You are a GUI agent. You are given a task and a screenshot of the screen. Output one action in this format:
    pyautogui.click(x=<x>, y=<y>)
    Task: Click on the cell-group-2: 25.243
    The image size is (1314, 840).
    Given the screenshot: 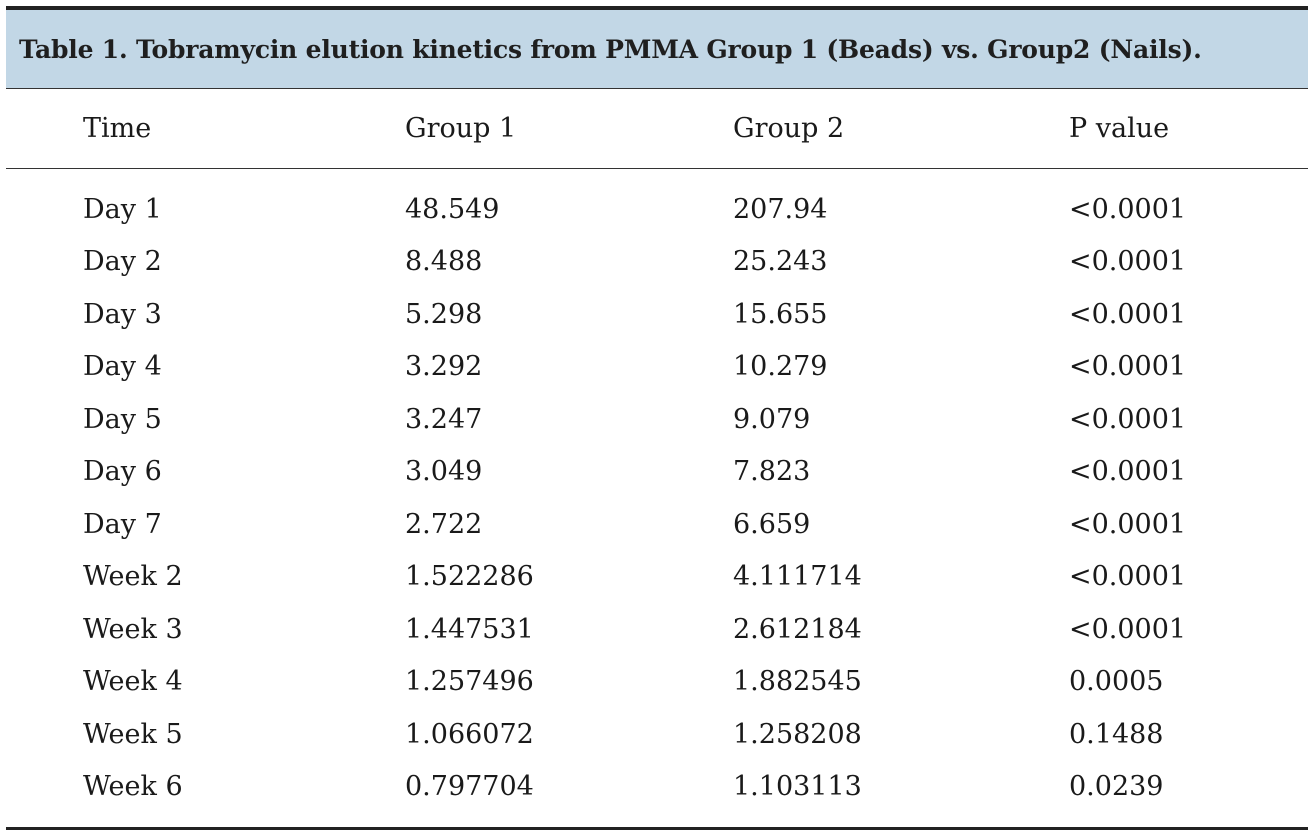 What is the action you would take?
    pyautogui.click(x=780, y=262)
    